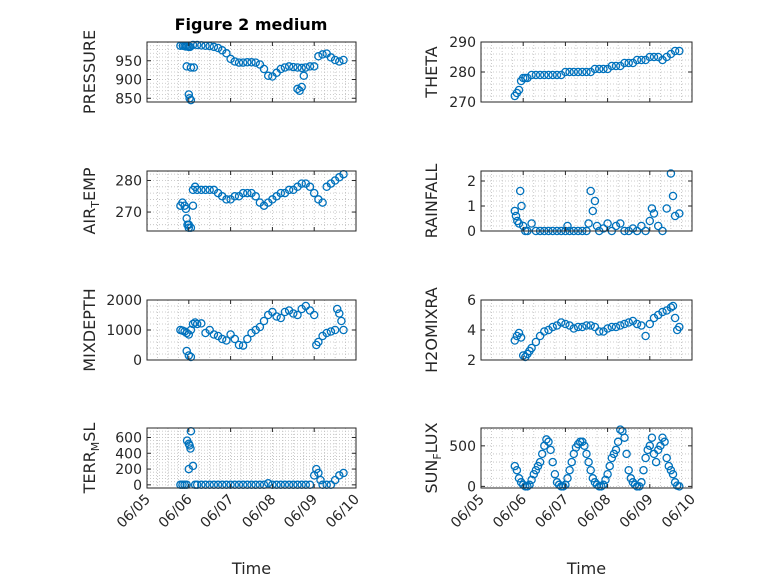 The width and height of the screenshot is (778, 583). What do you see at coordinates (462, 43) in the screenshot?
I see `y-tick-label: 290` at bounding box center [462, 43].